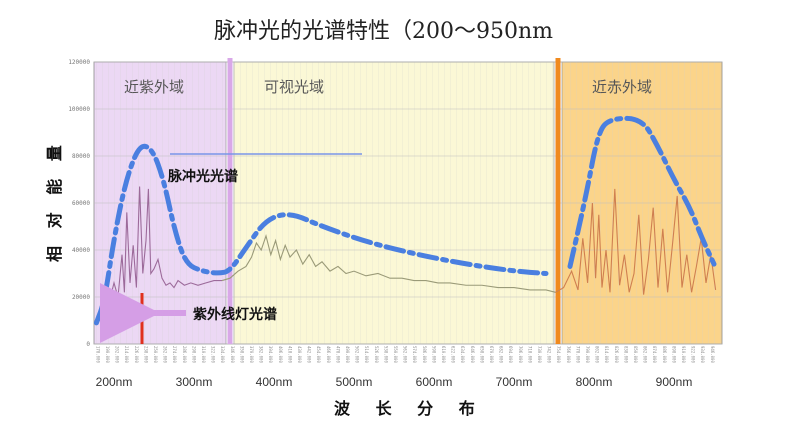 This screenshot has height=434, width=807. Describe the element at coordinates (54, 200) in the screenshot. I see `y-axis-title: 相 对 能 量` at that location.